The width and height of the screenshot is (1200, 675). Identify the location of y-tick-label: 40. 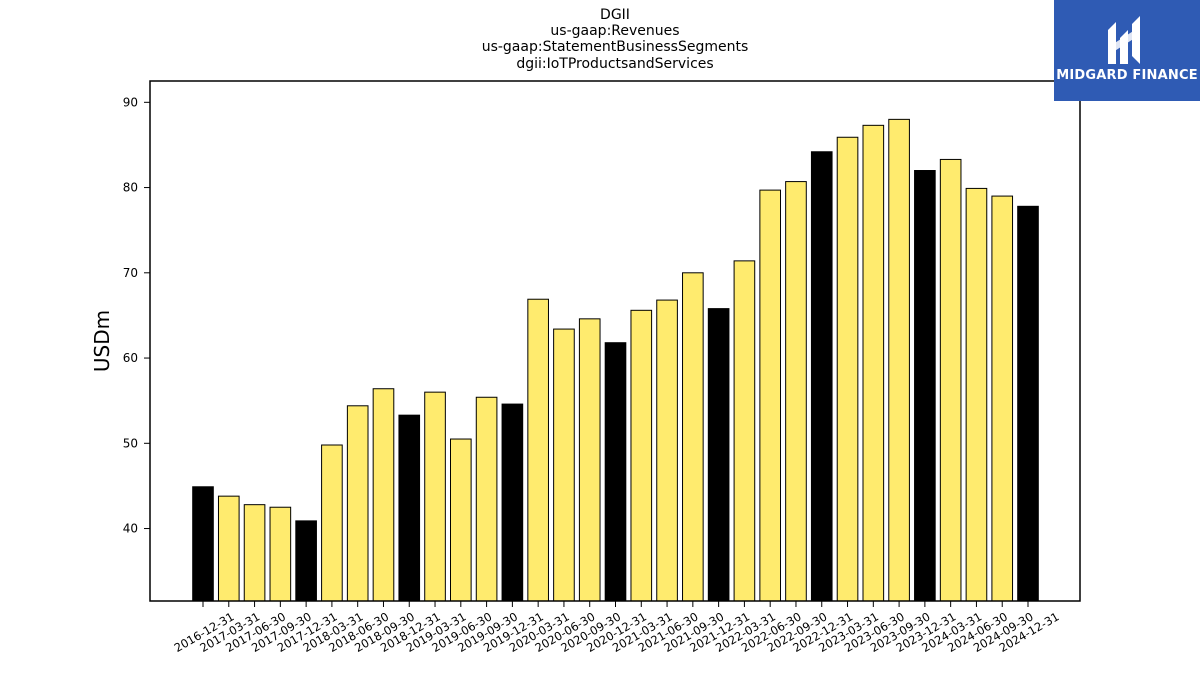
(130, 529).